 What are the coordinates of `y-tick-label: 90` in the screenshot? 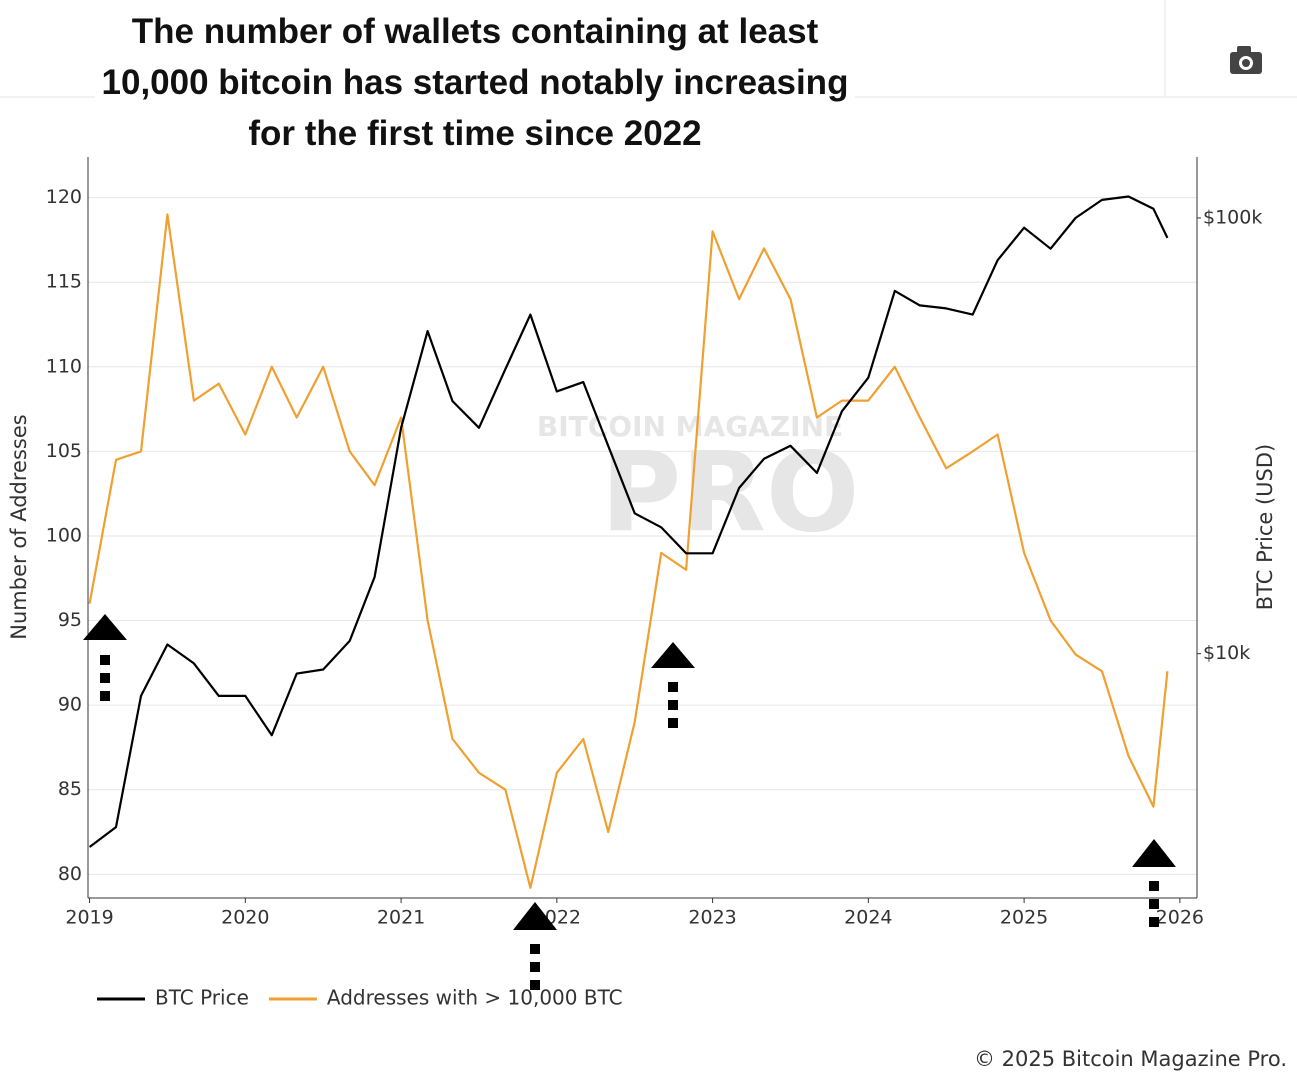 It's located at (70, 705).